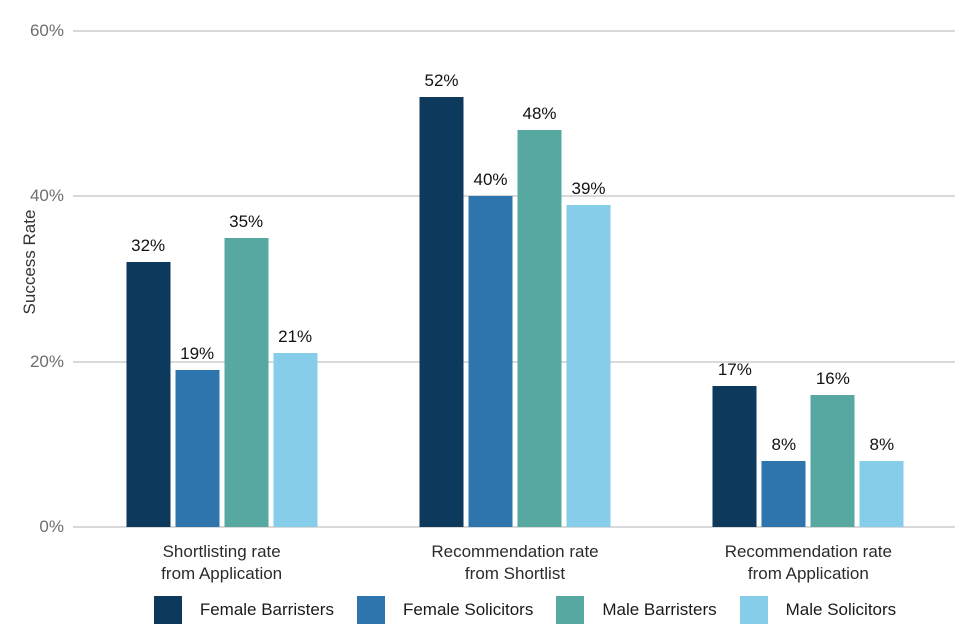  I want to click on bar-value-label: 39%, so click(588, 188).